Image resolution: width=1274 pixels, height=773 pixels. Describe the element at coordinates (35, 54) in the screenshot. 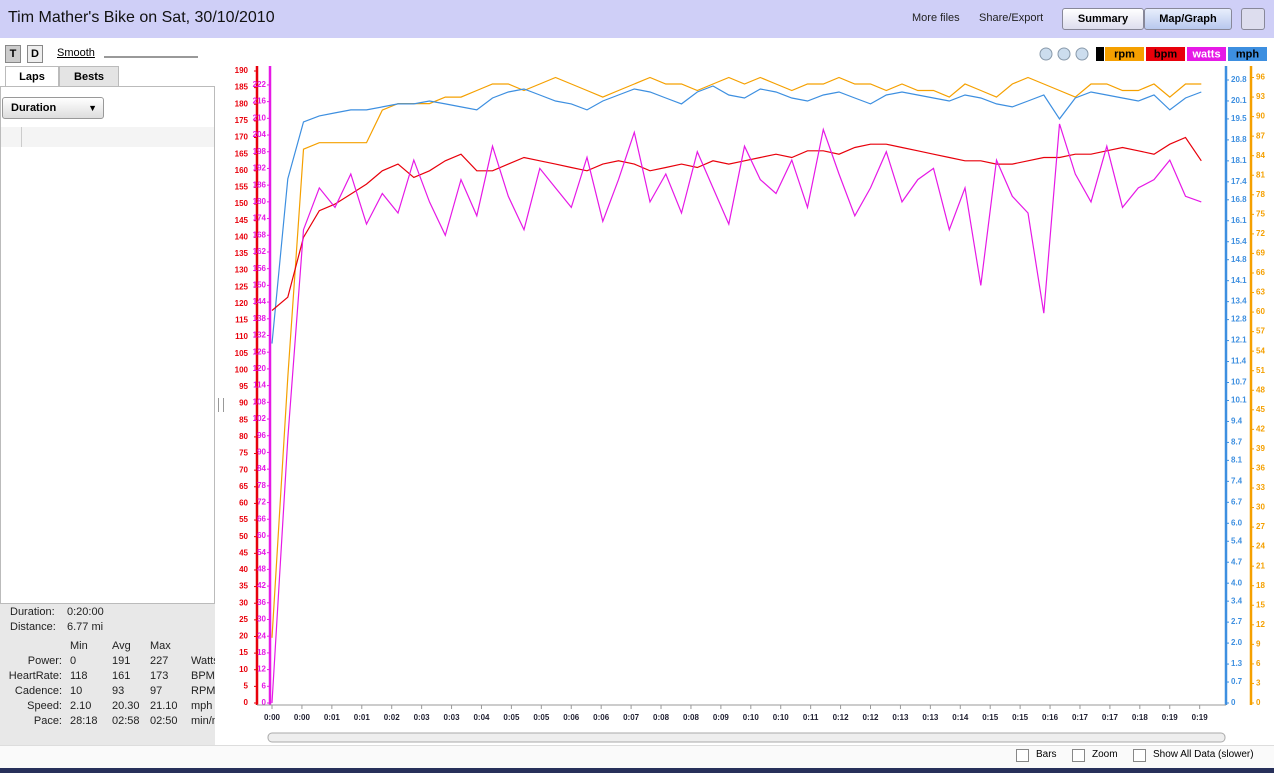

I see `toggle-d: D` at that location.